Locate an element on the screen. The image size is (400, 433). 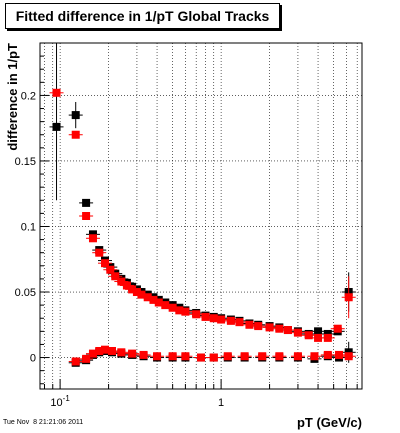
y-tick-label: 0.1 is located at coordinates (28, 227).